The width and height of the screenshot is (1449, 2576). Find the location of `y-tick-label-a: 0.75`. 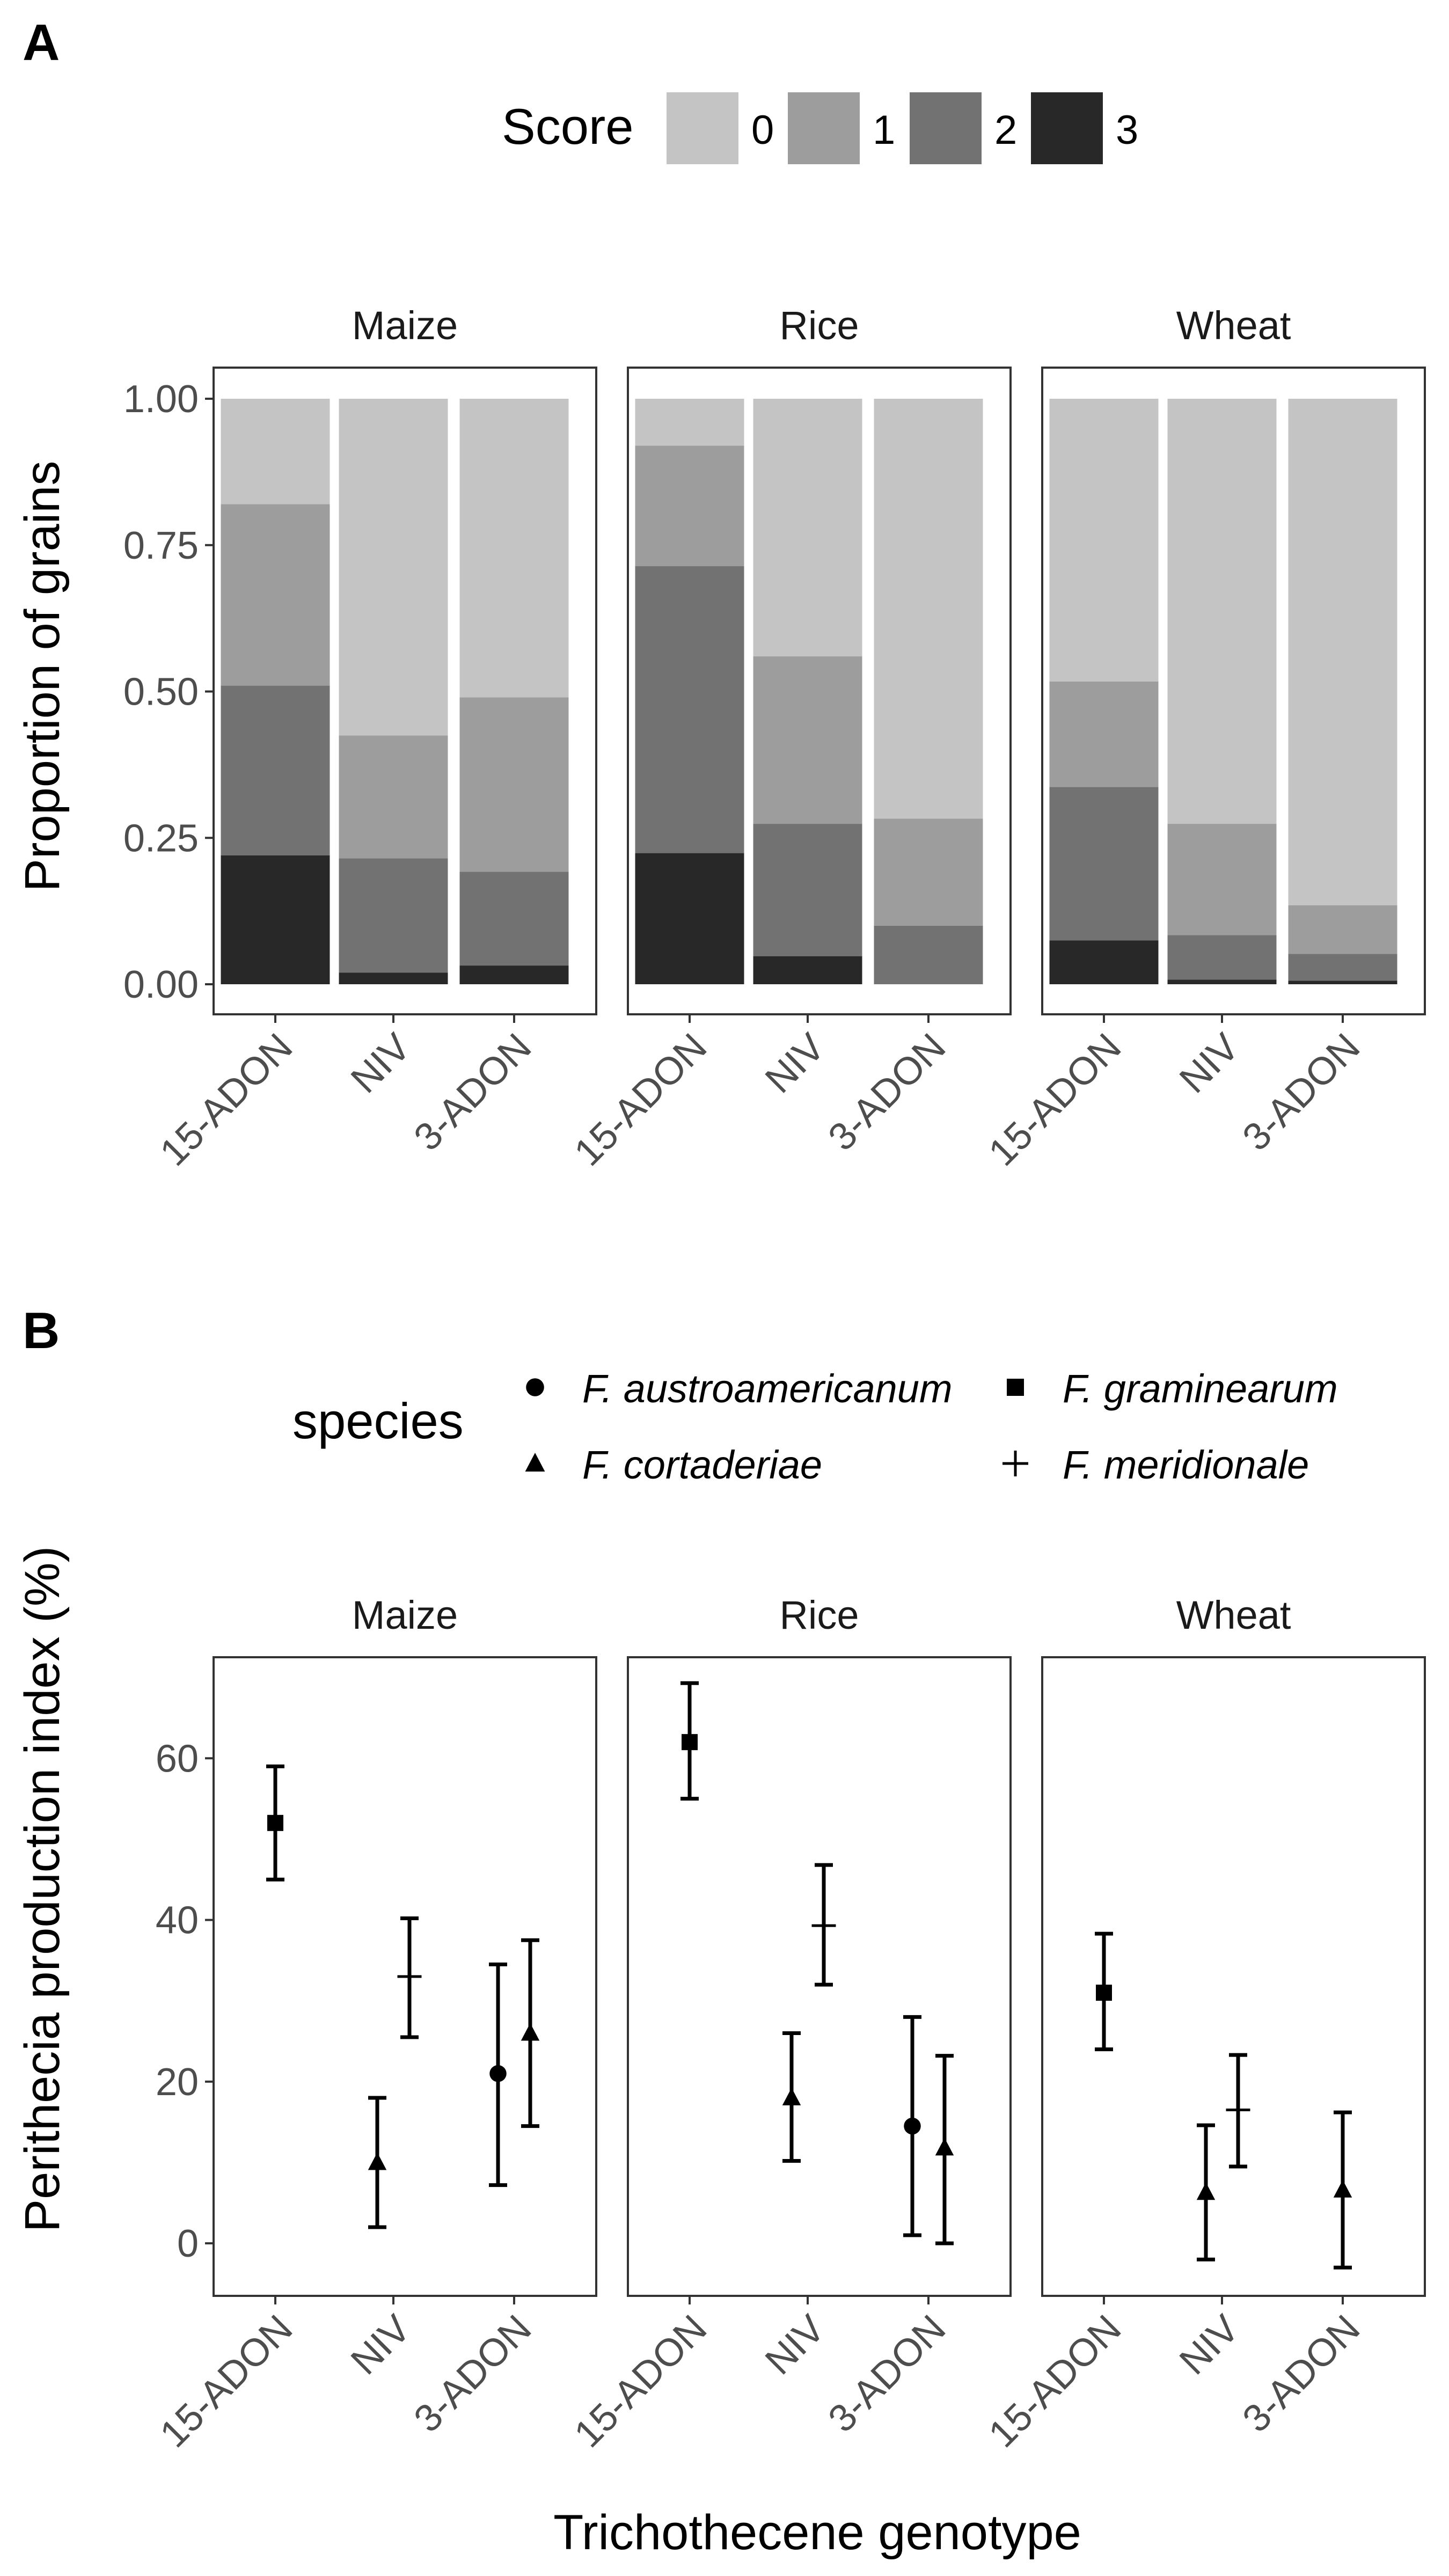

y-tick-label-a: 0.75 is located at coordinates (161, 545).